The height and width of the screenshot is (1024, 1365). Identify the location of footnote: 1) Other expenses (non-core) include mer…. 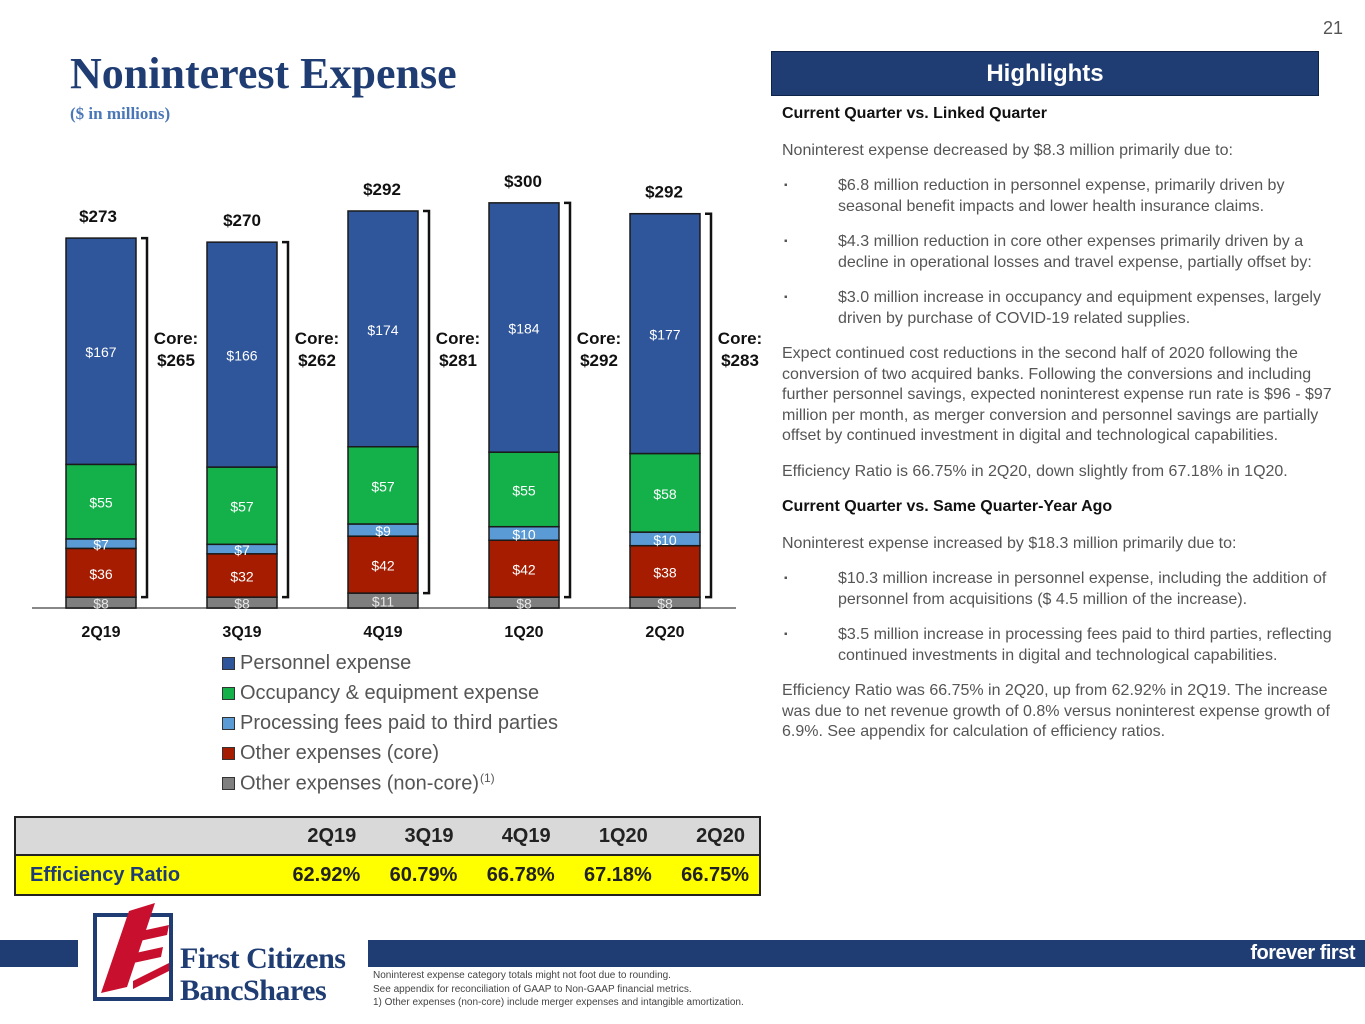
(558, 1002).